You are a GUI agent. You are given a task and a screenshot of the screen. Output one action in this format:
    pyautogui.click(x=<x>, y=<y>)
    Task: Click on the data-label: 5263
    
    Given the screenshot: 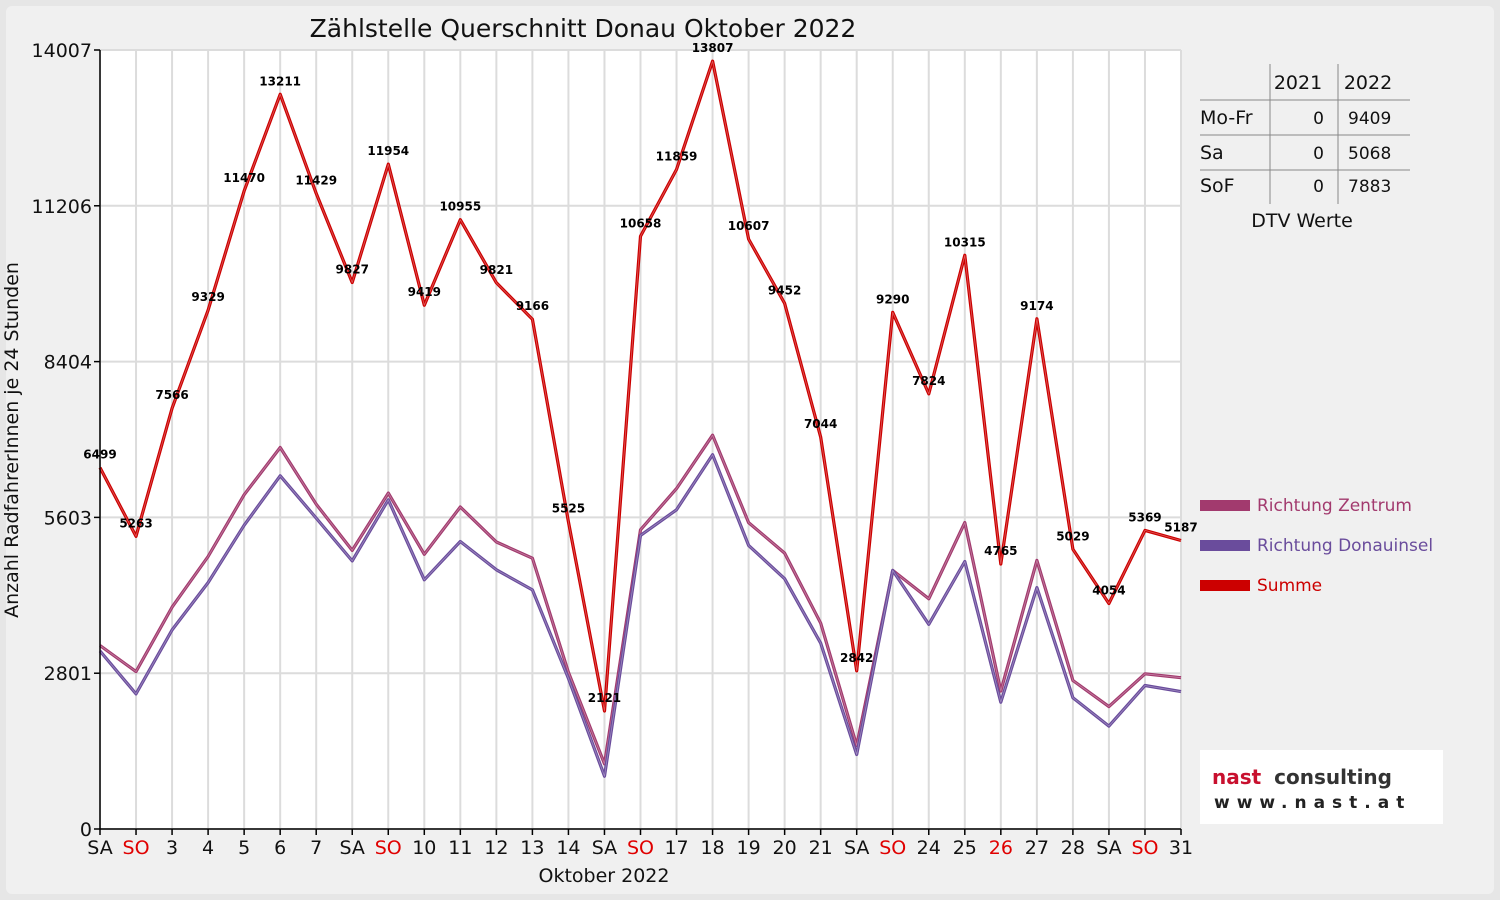 What is the action you would take?
    pyautogui.click(x=135, y=523)
    